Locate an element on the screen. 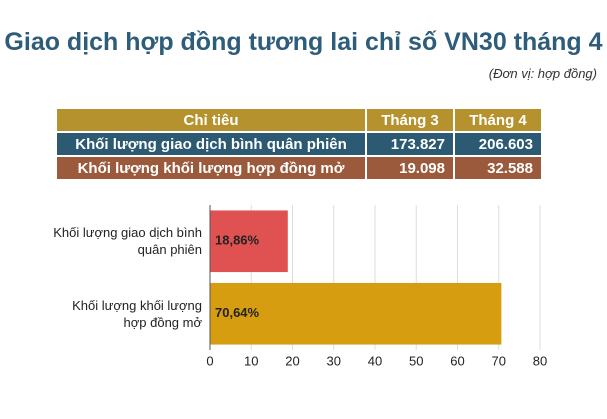 Image resolution: width=607 pixels, height=419 pixels. x-tick-label: 0 is located at coordinates (209, 360).